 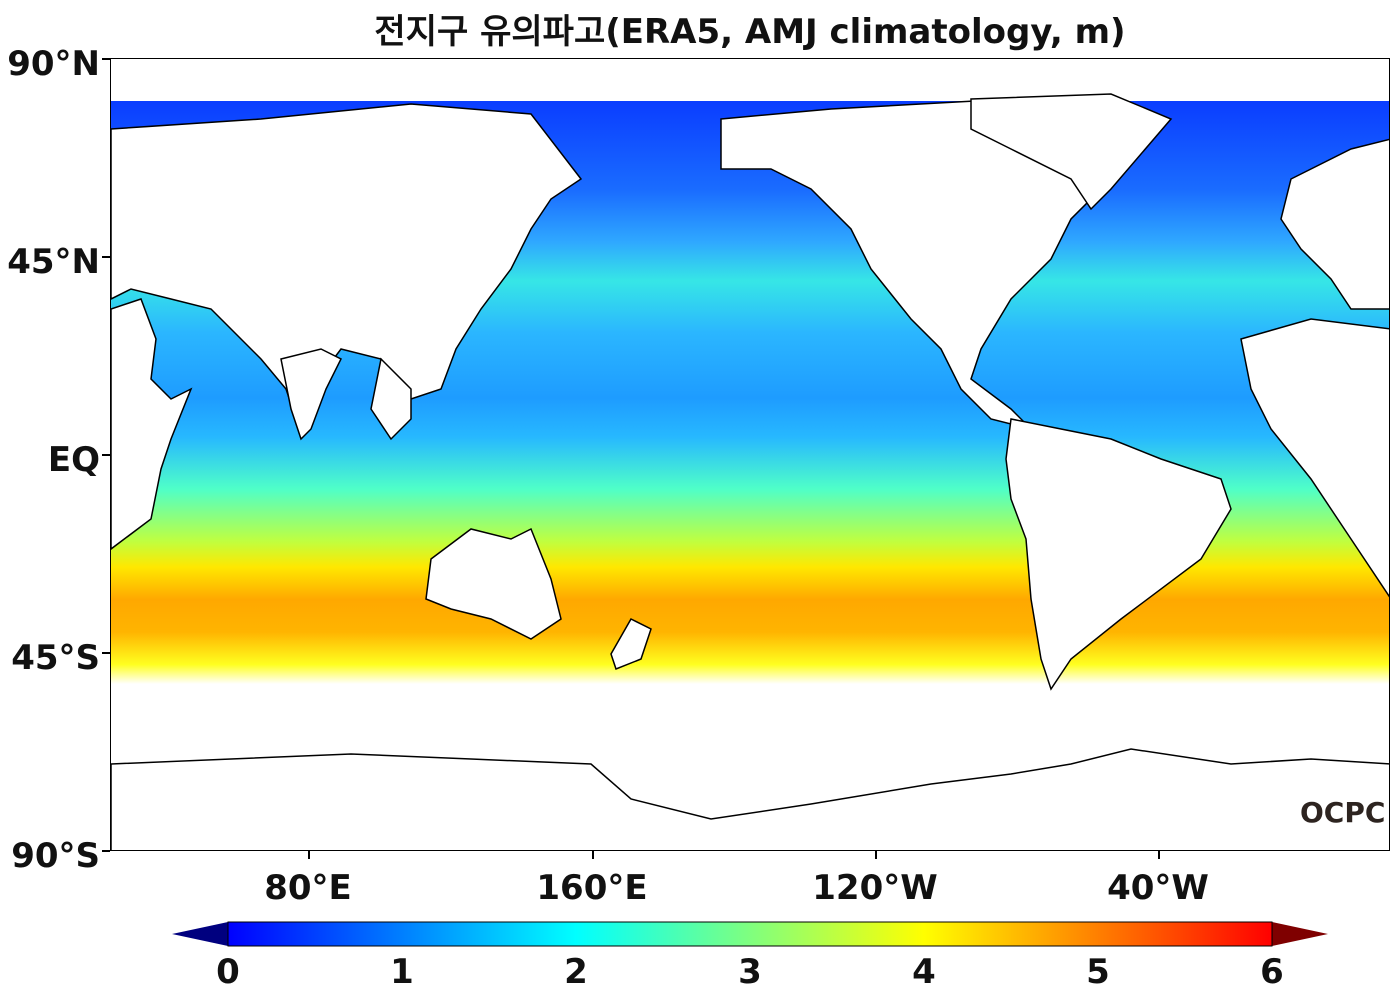 I want to click on colorbar-tick-label: 0, so click(x=228, y=972).